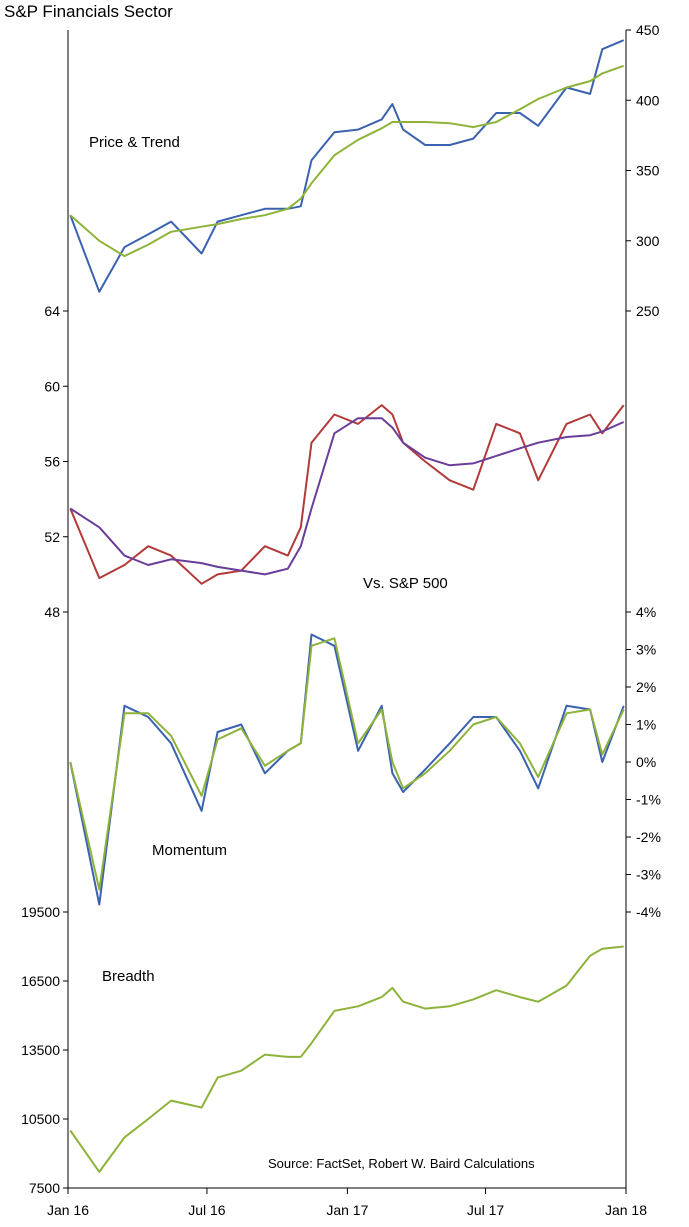 This screenshot has height=1227, width=689. Describe the element at coordinates (52, 311) in the screenshot. I see `y-tick-label: 64` at that location.